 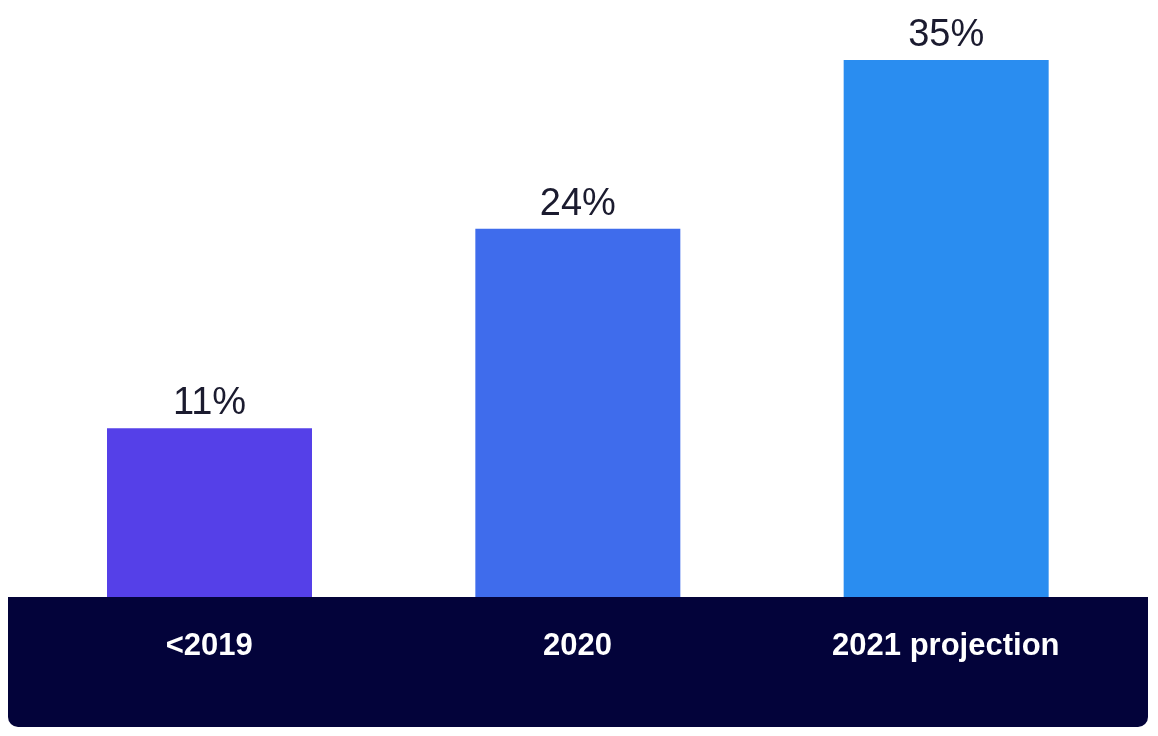 I want to click on x-tick-label: 2021 projection, so click(x=946, y=644).